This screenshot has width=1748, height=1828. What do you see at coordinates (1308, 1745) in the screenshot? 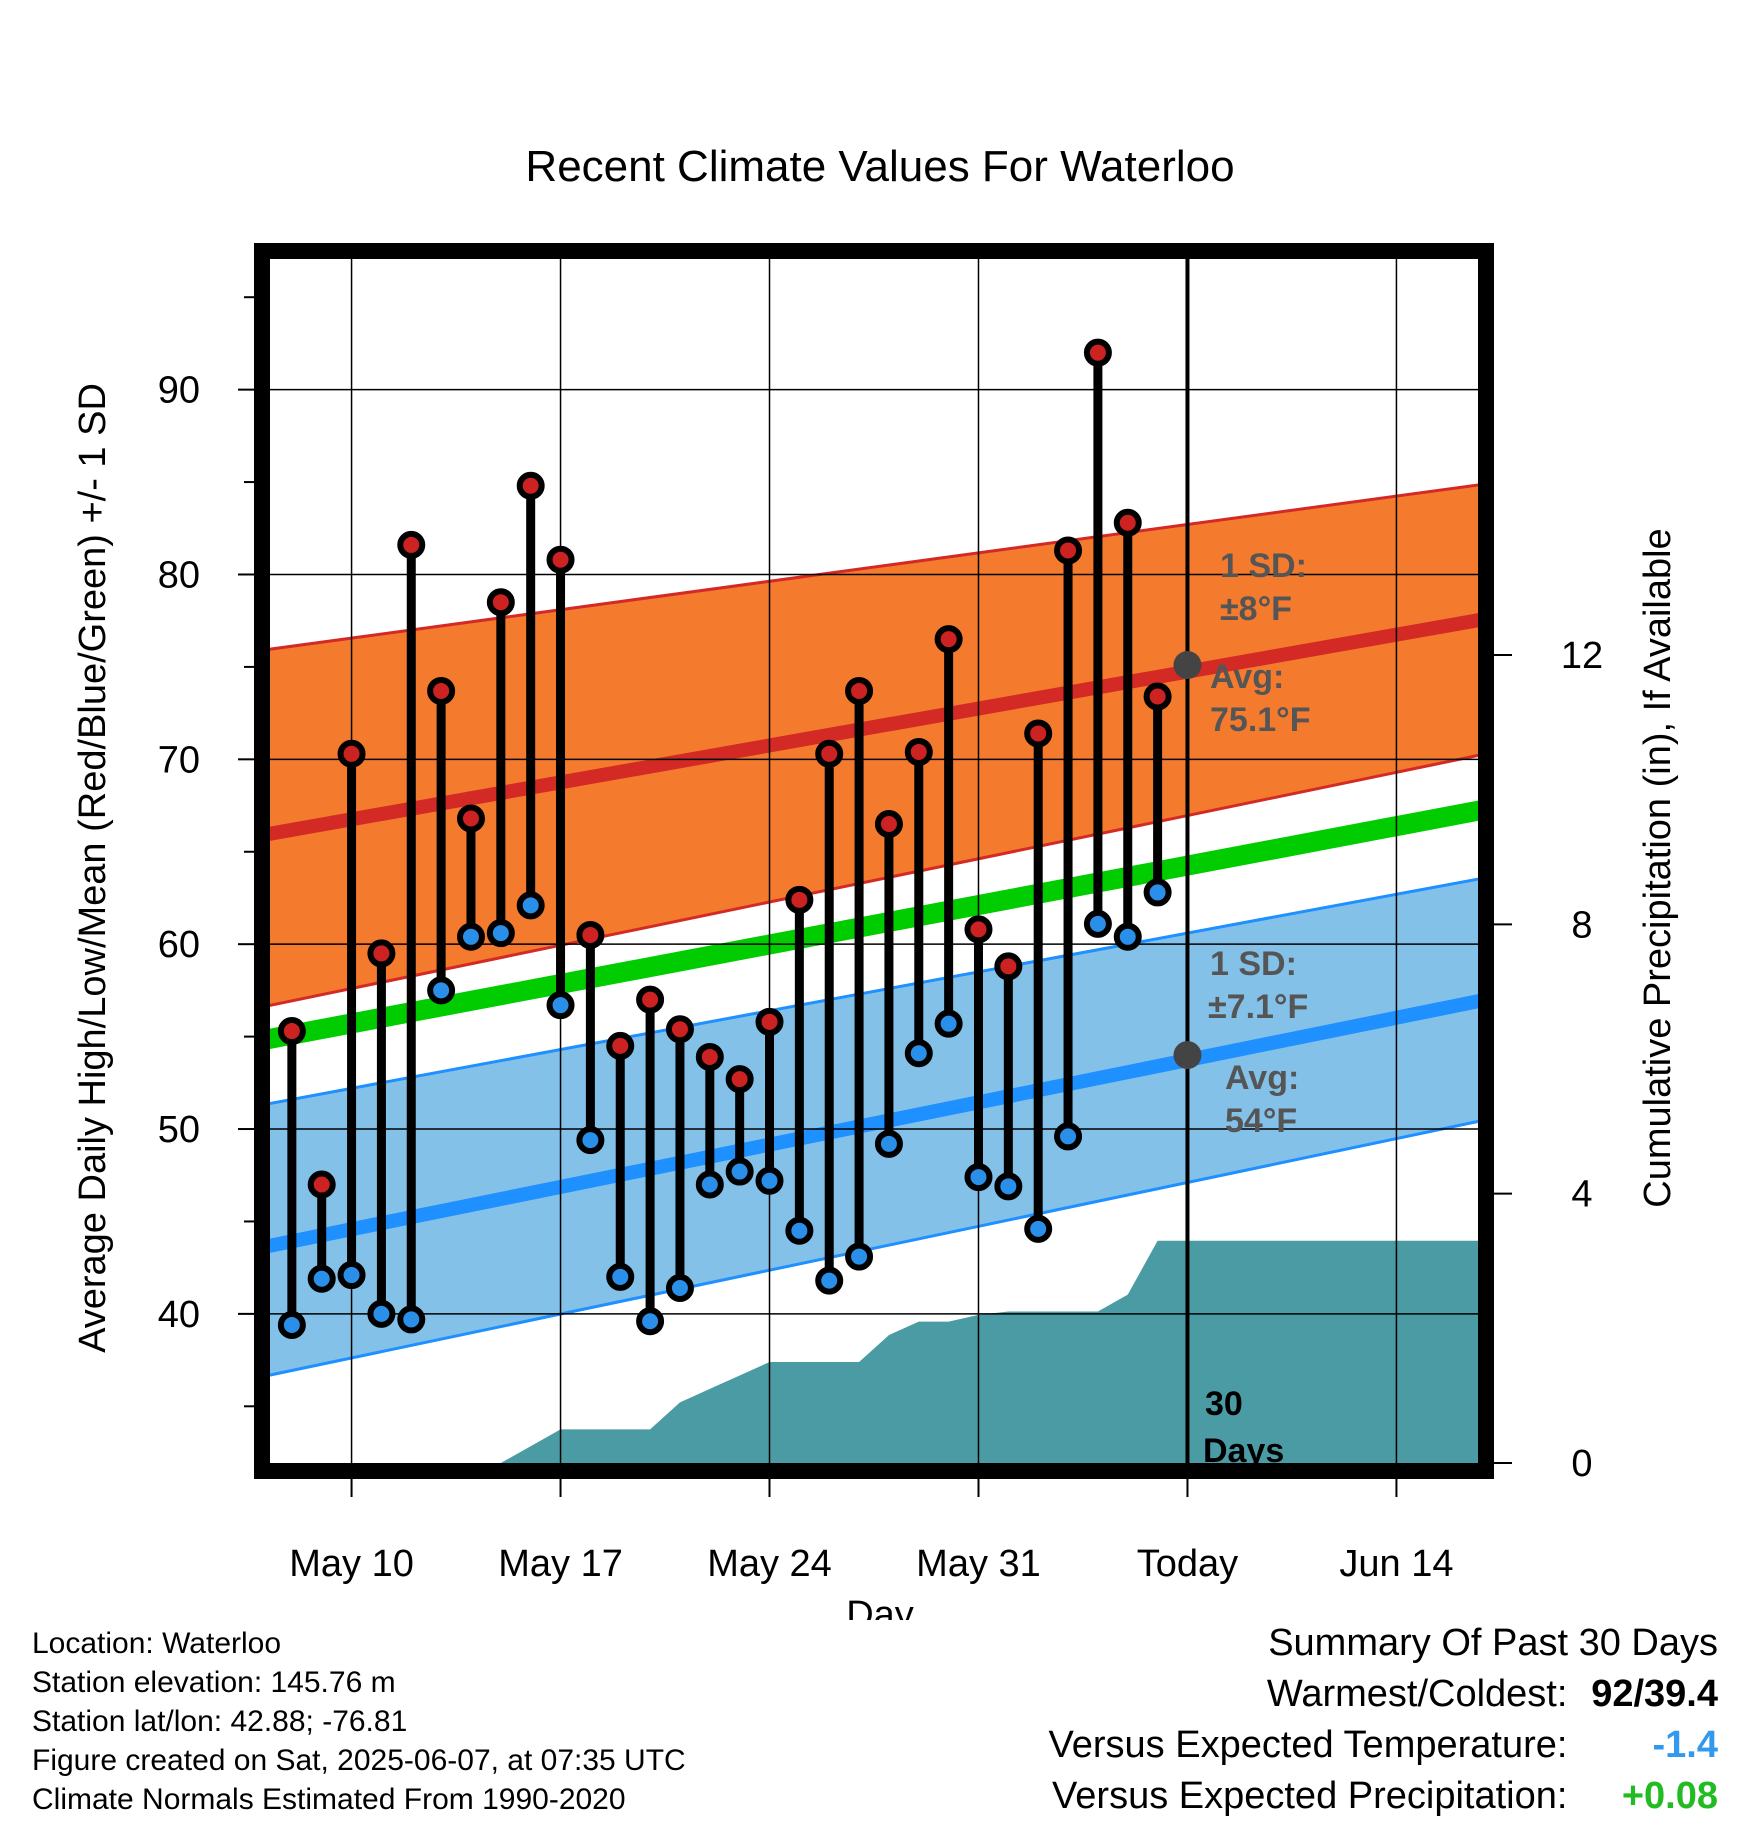
I see `temp-label: Versus Expected Temperature:` at bounding box center [1308, 1745].